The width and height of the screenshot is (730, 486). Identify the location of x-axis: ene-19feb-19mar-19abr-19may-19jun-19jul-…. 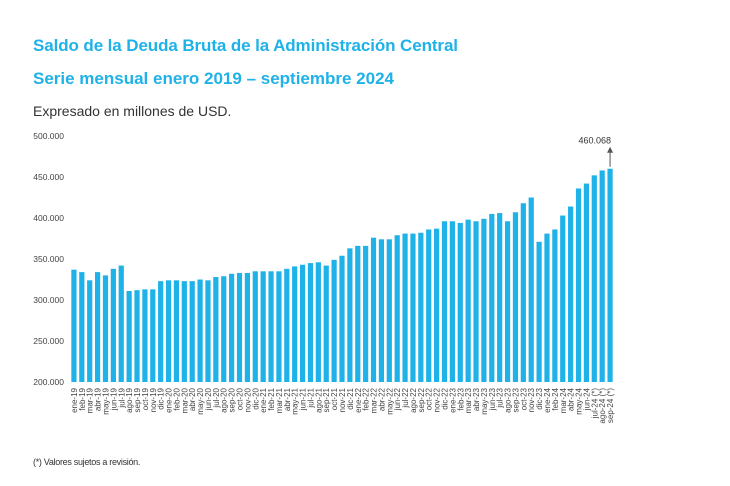
(342, 405).